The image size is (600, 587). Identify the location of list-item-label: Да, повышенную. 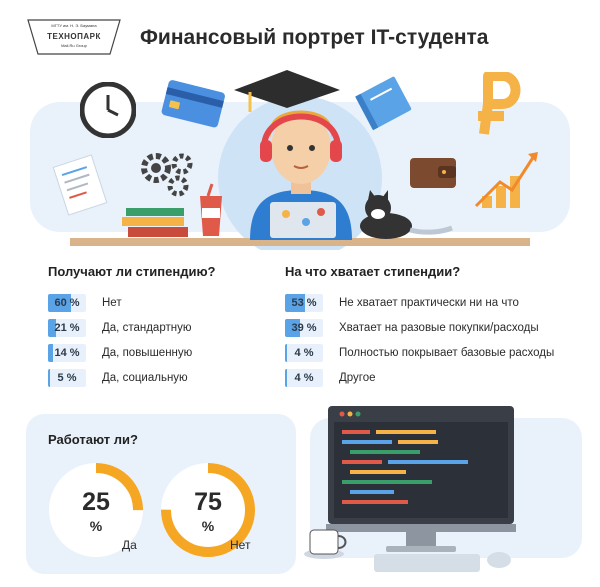
(147, 353).